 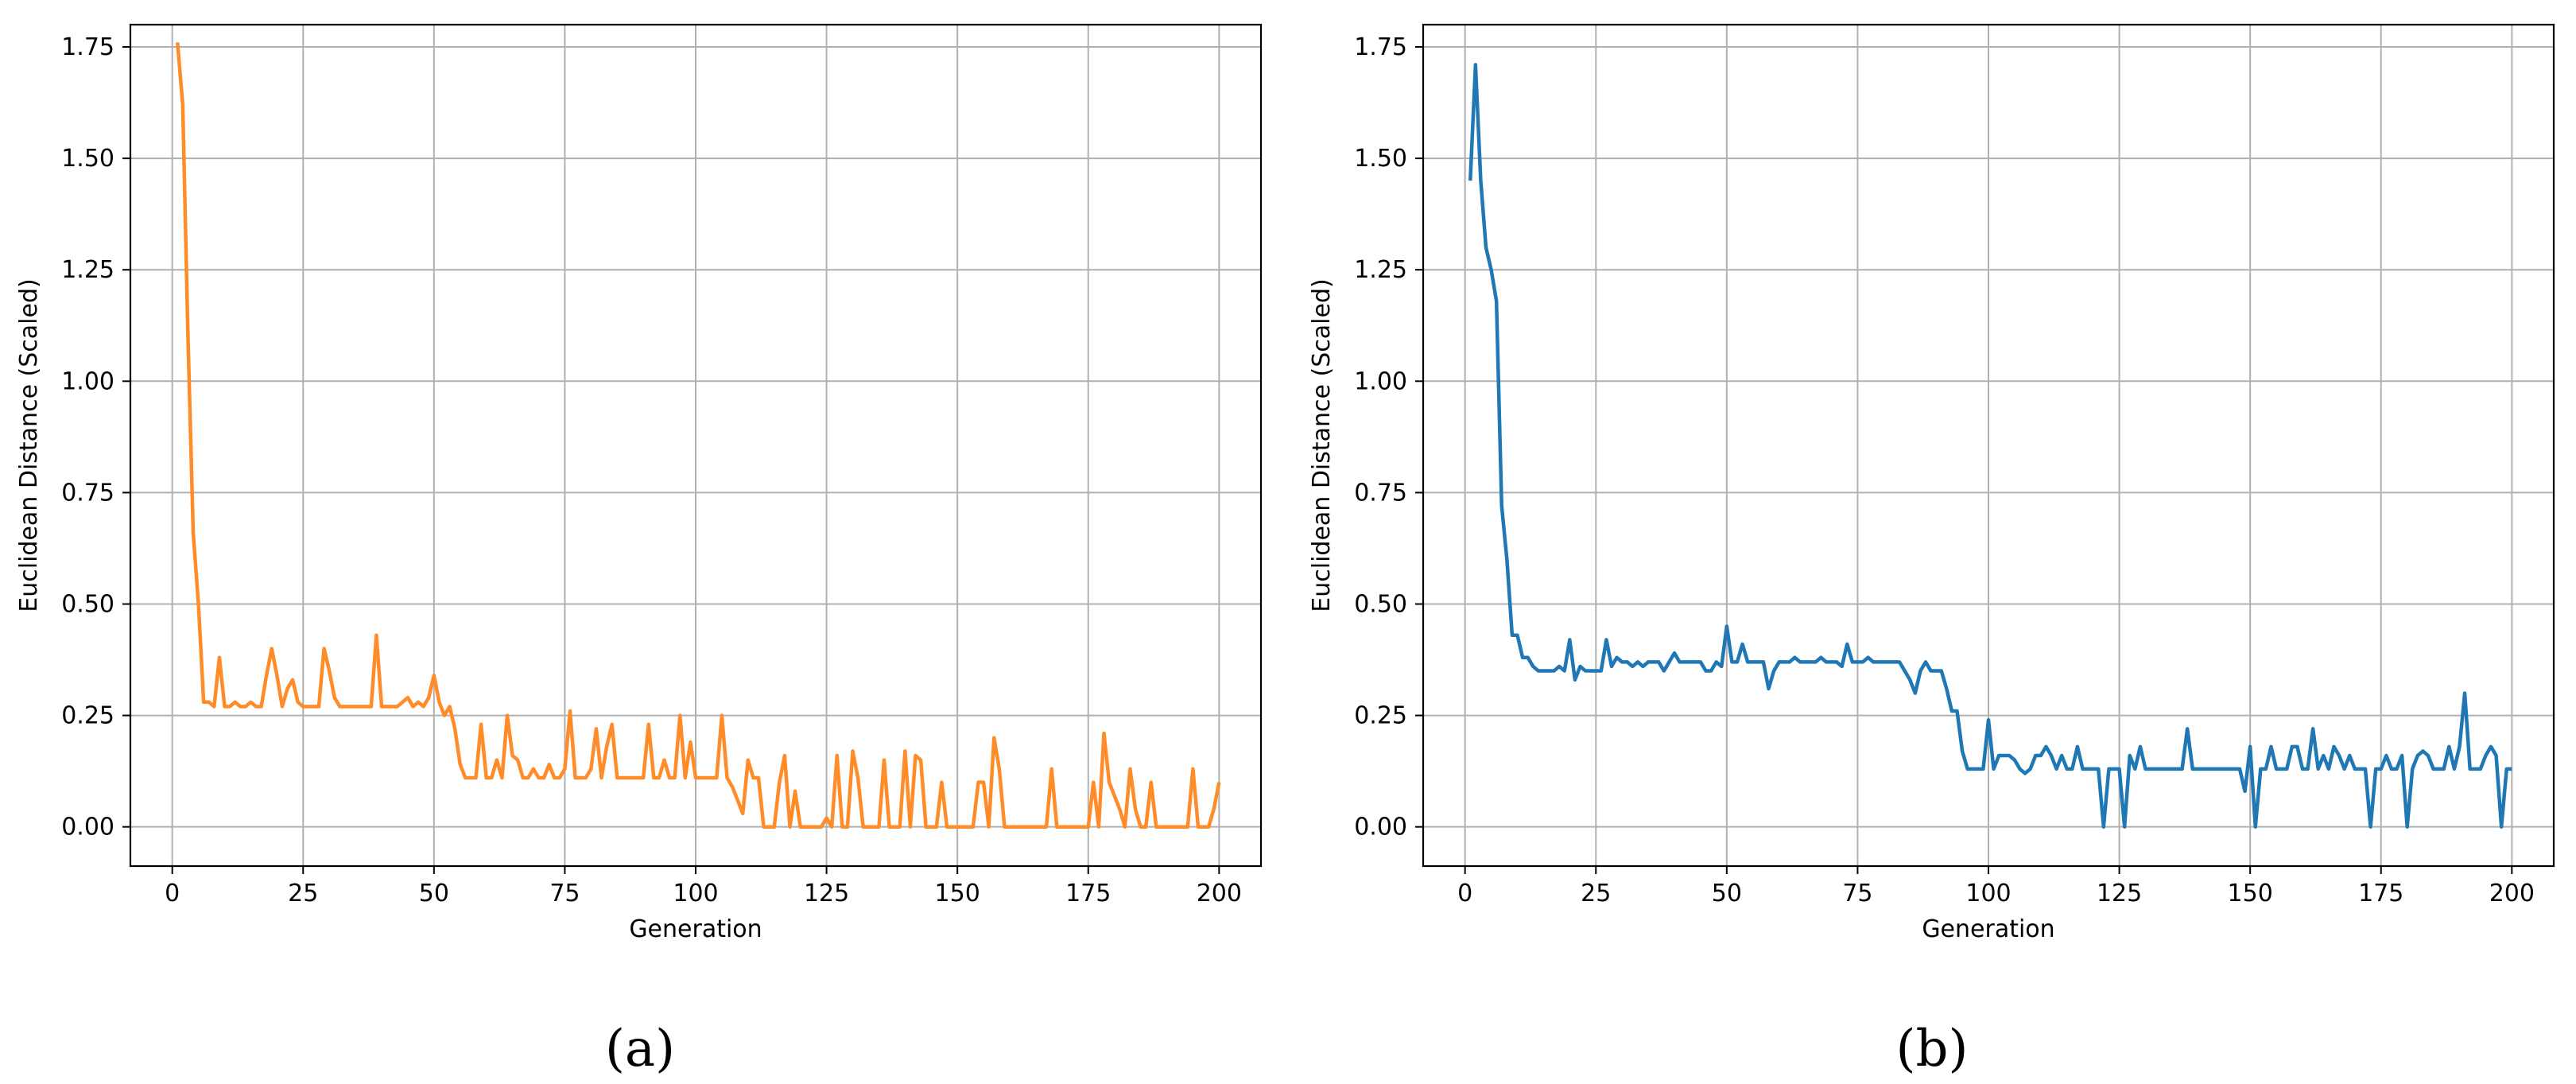 I want to click on panel-caption: (a), so click(x=640, y=1049).